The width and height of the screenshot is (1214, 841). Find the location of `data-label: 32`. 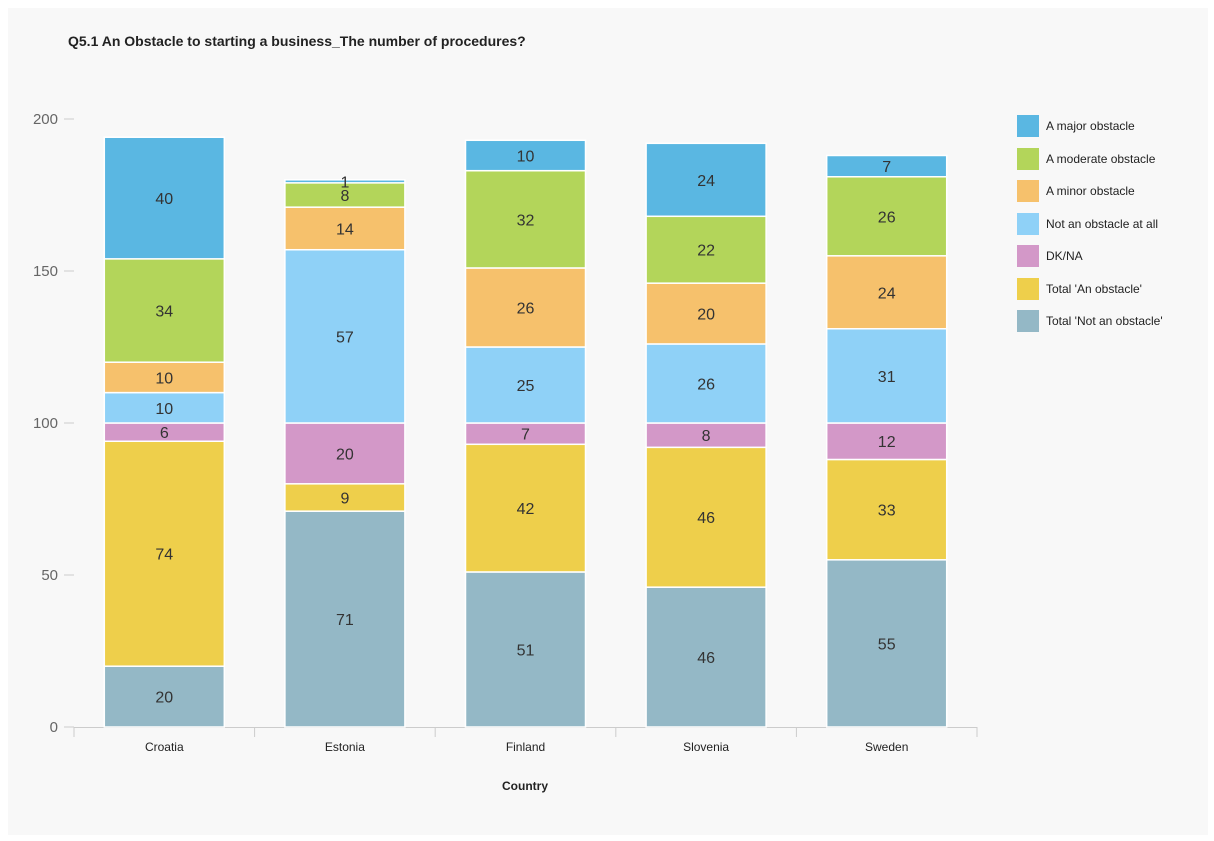

data-label: 32 is located at coordinates (526, 220).